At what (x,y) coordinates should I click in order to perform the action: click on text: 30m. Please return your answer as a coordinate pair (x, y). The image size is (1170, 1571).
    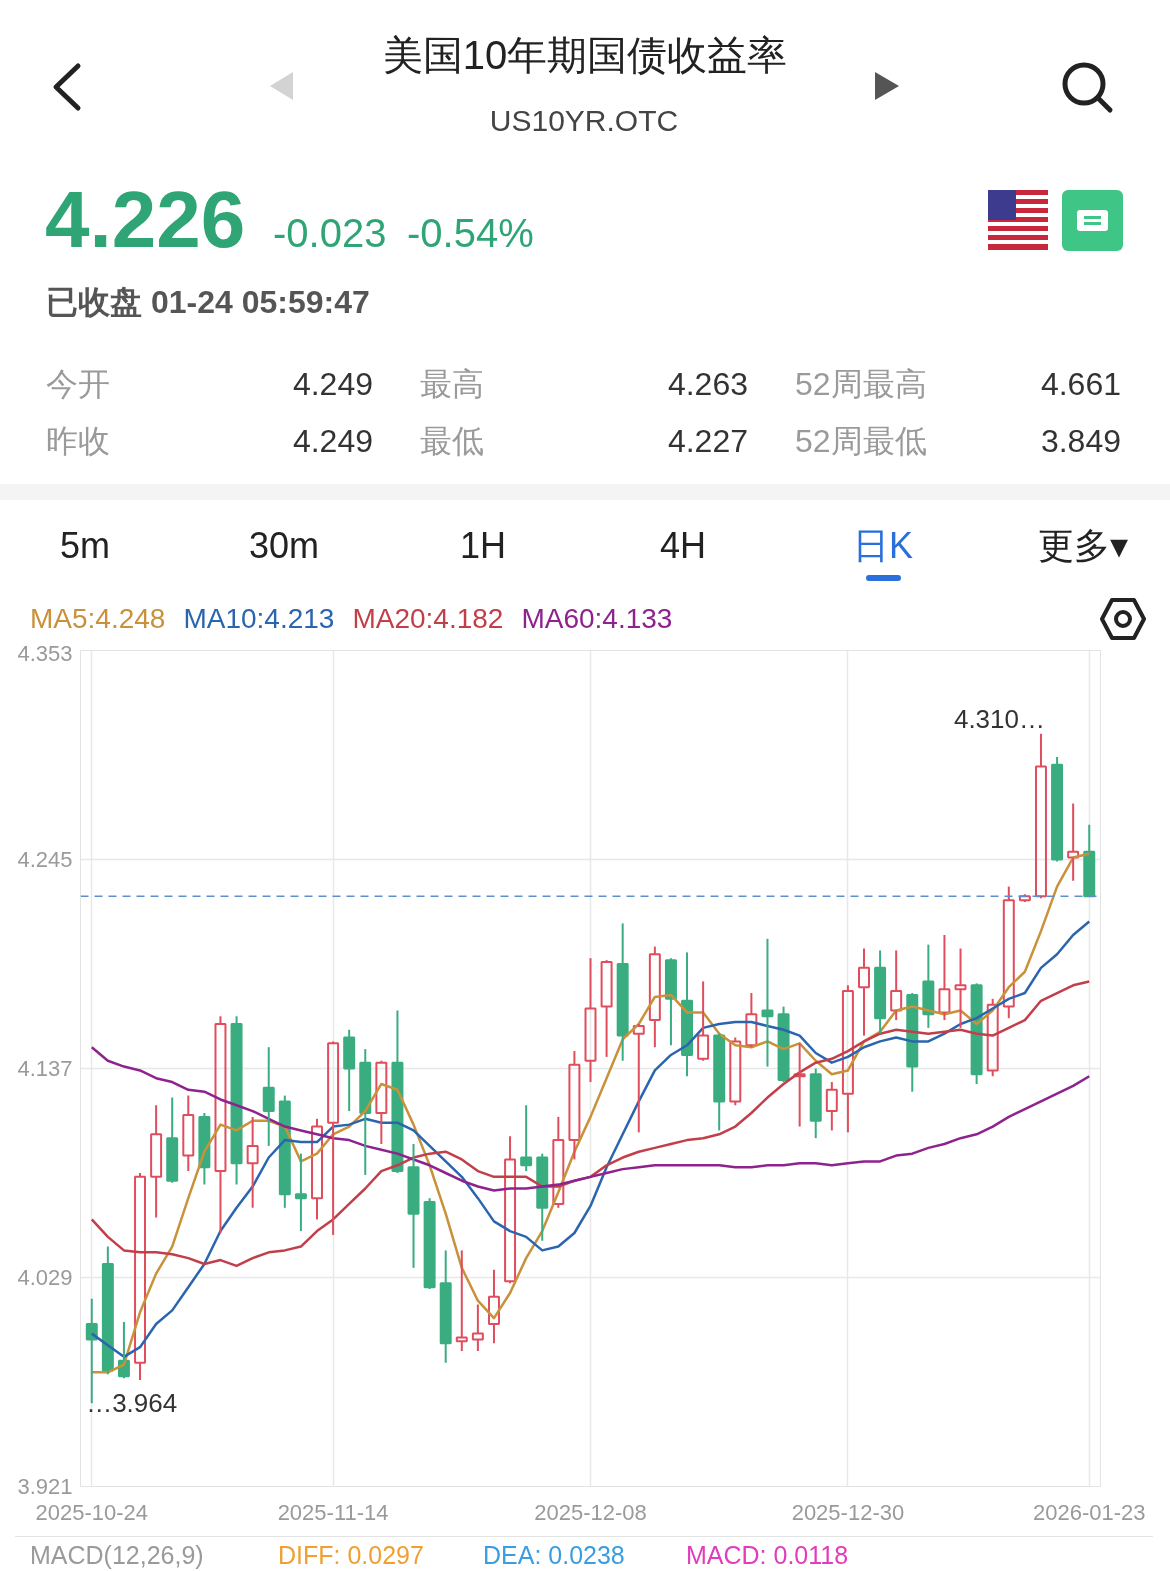
    Looking at the image, I should click on (284, 545).